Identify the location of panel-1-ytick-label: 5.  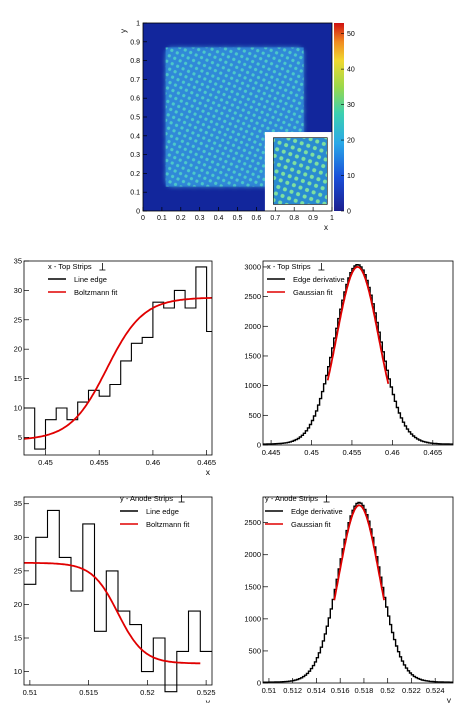
(20, 437).